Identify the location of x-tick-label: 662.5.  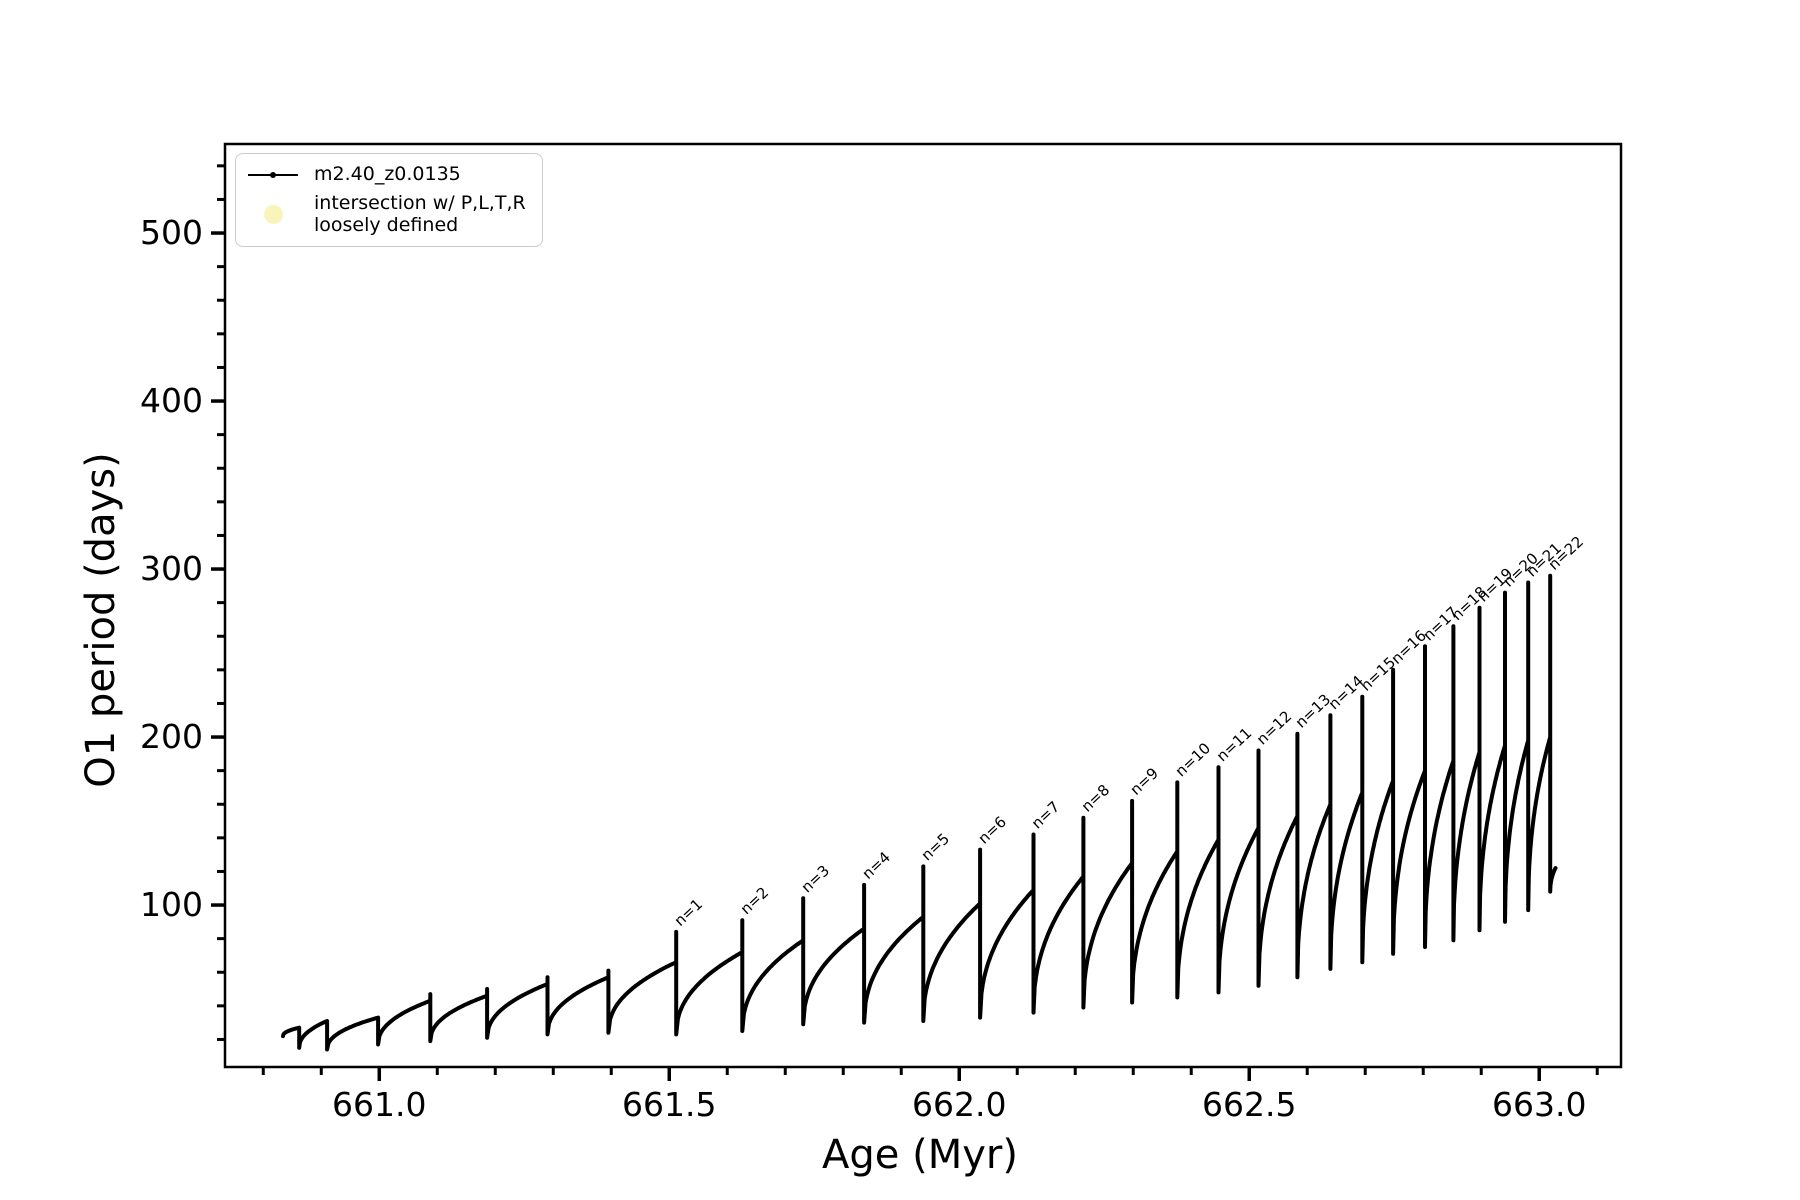
(1249, 1104).